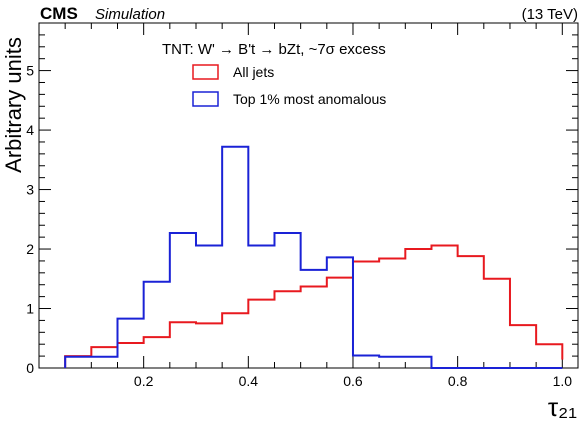  Describe the element at coordinates (253, 72) in the screenshot. I see `legend-label-0: All jets` at that location.